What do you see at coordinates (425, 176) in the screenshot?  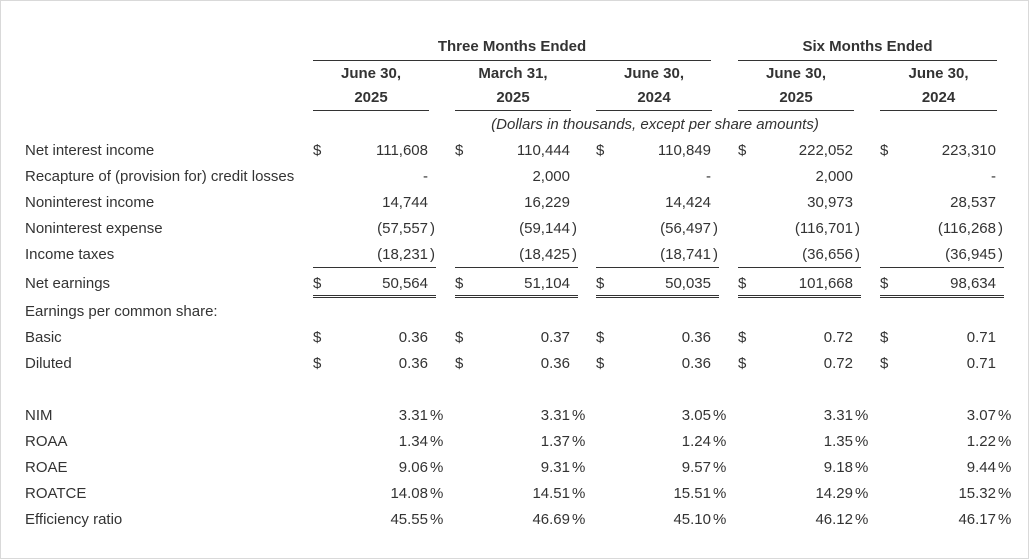 I see `cell-recapture-c1: -` at bounding box center [425, 176].